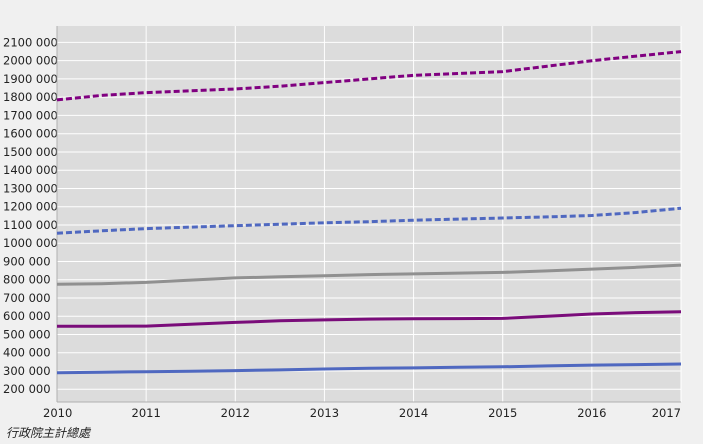 Image resolution: width=703 pixels, height=444 pixels. I want to click on y-tick-label: 1500 000, so click(30, 152).